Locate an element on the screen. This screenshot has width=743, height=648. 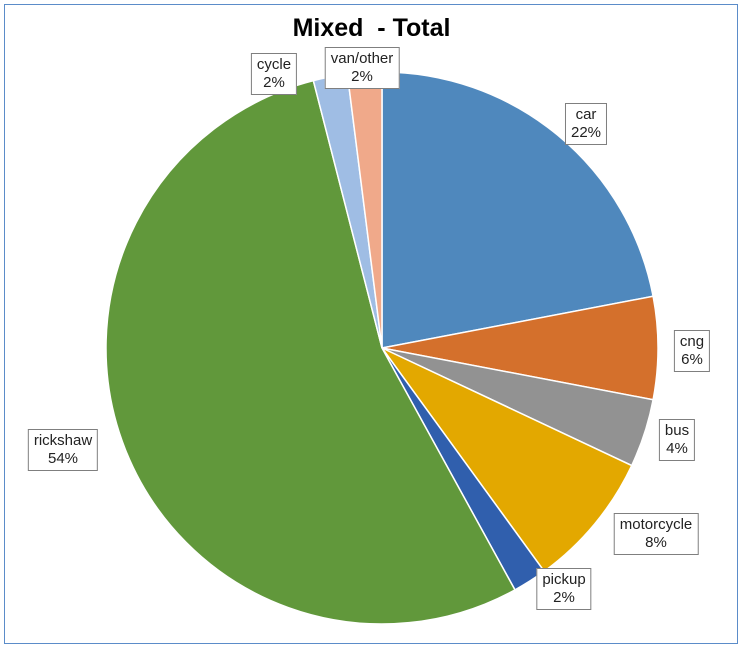
slice-label-pickup: pickup 2% is located at coordinates (564, 589).